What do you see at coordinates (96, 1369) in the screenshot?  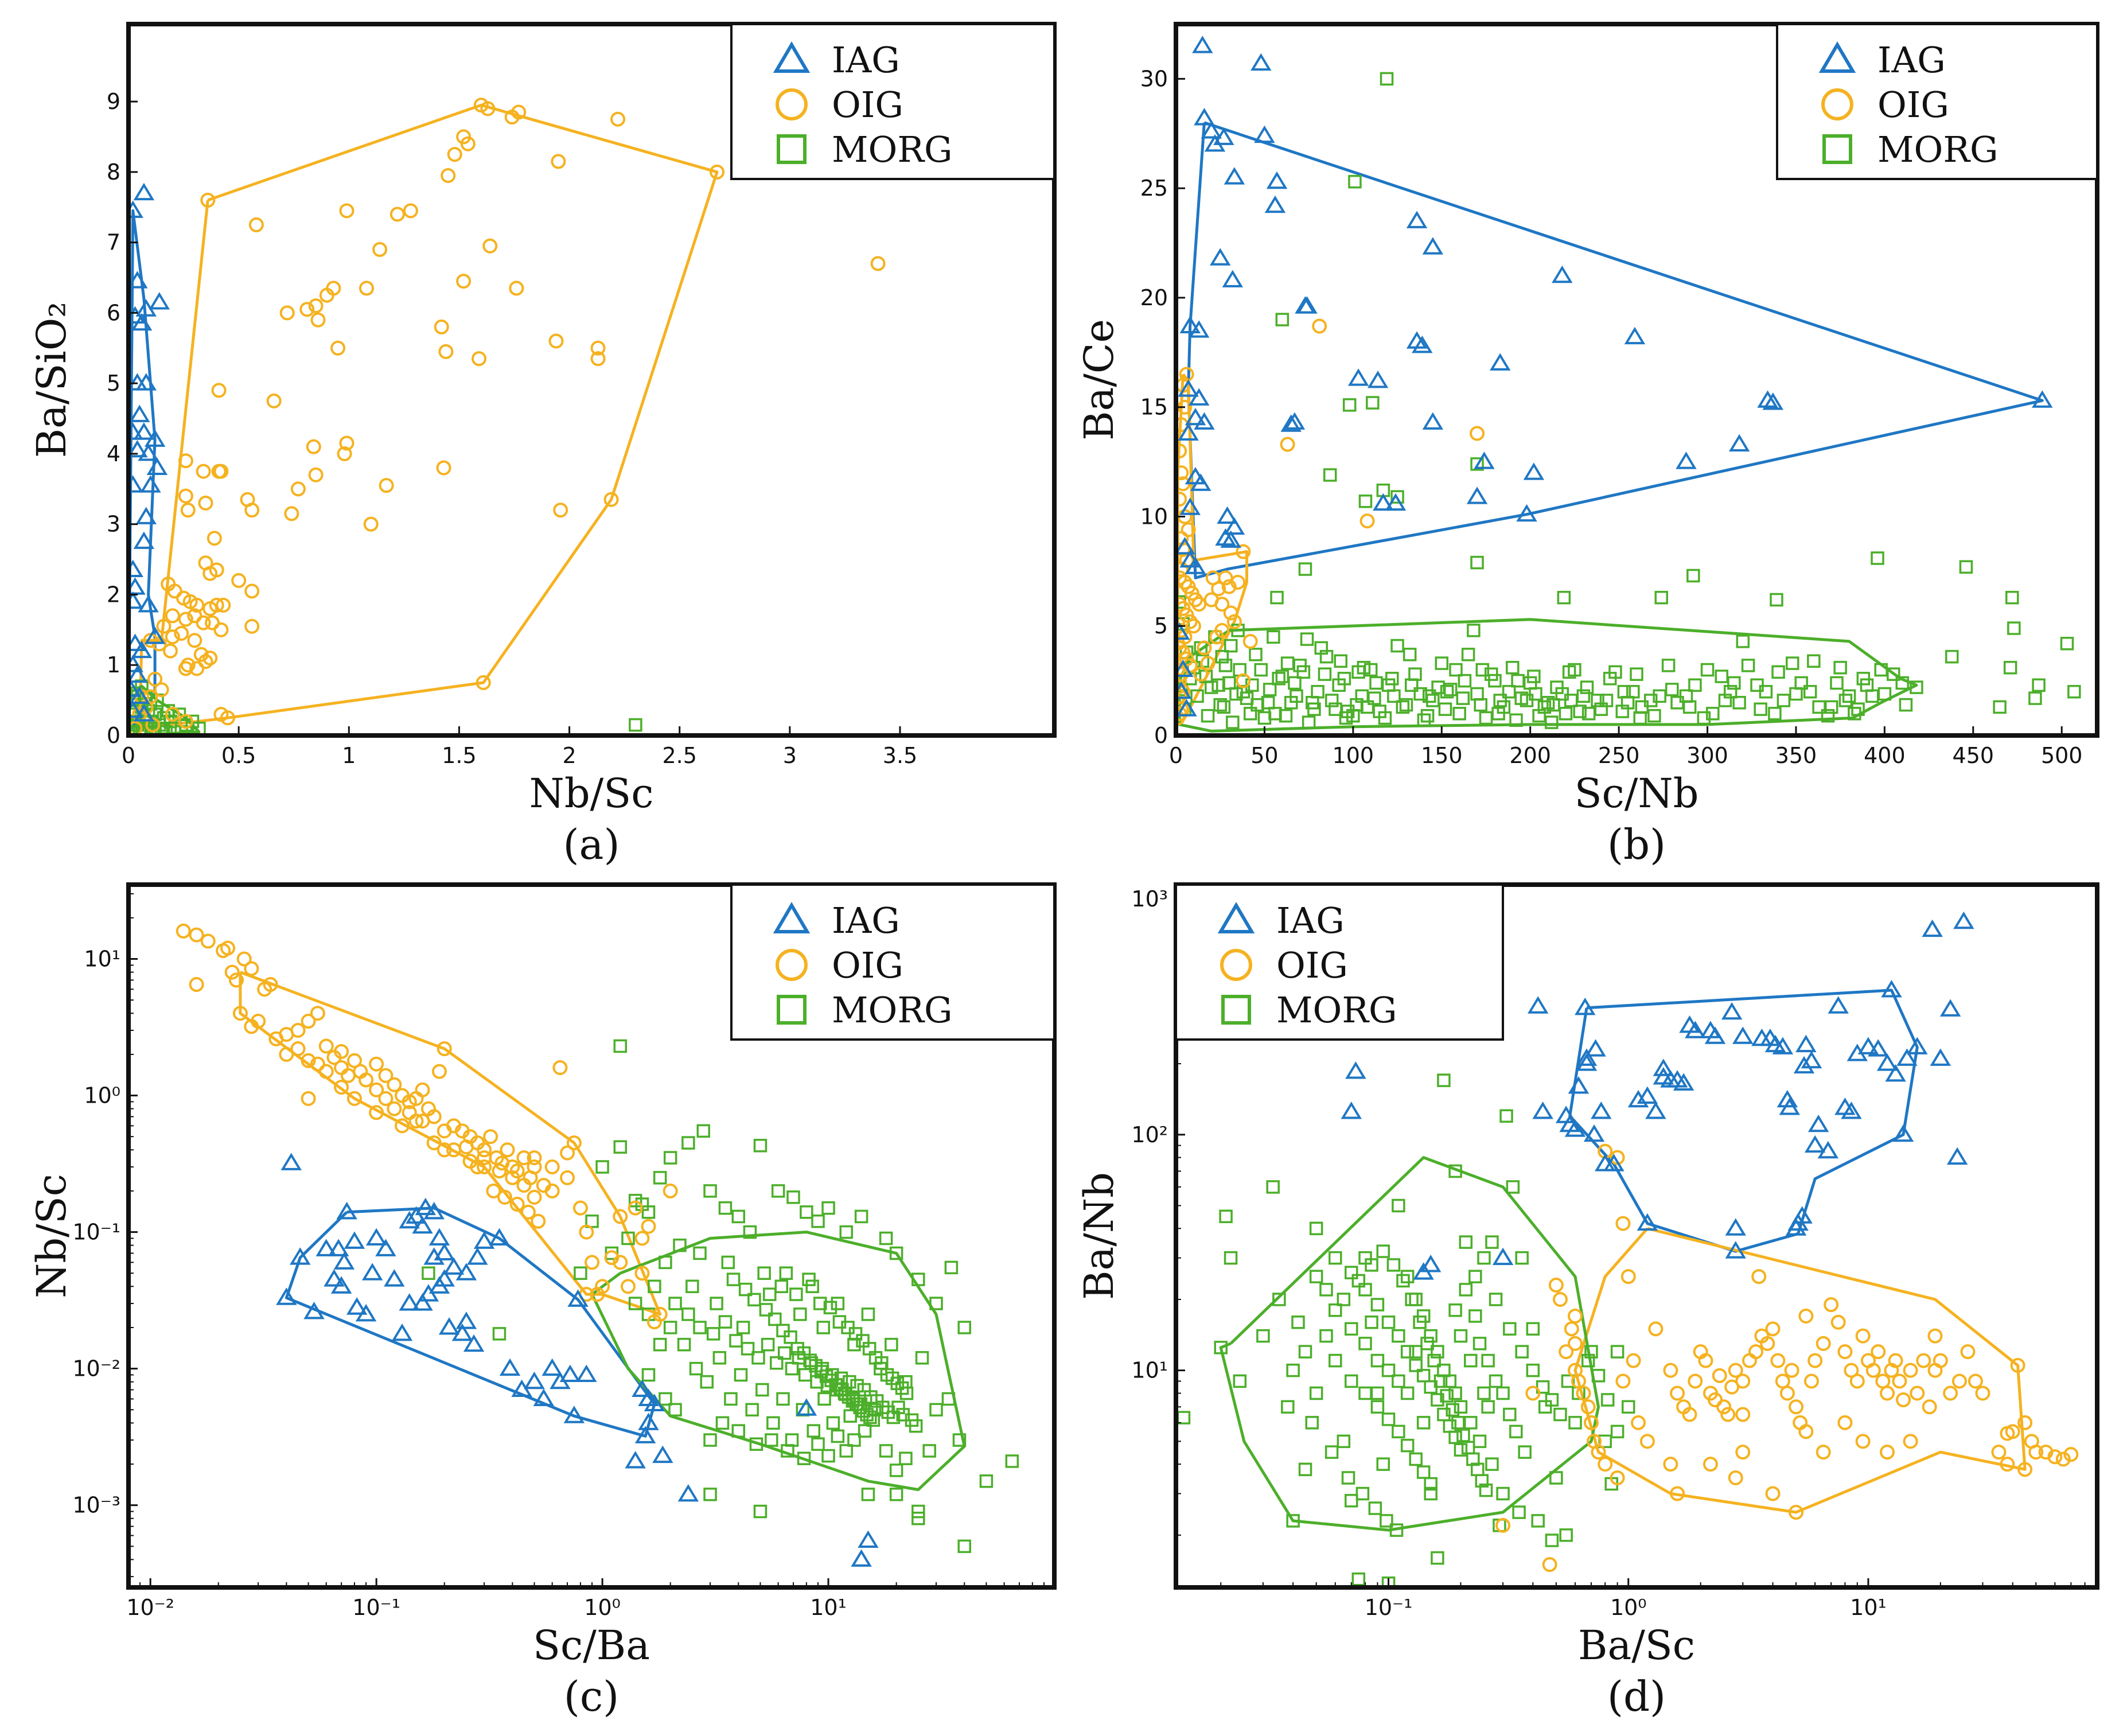 I see `y-tick-label: 10⁻²` at bounding box center [96, 1369].